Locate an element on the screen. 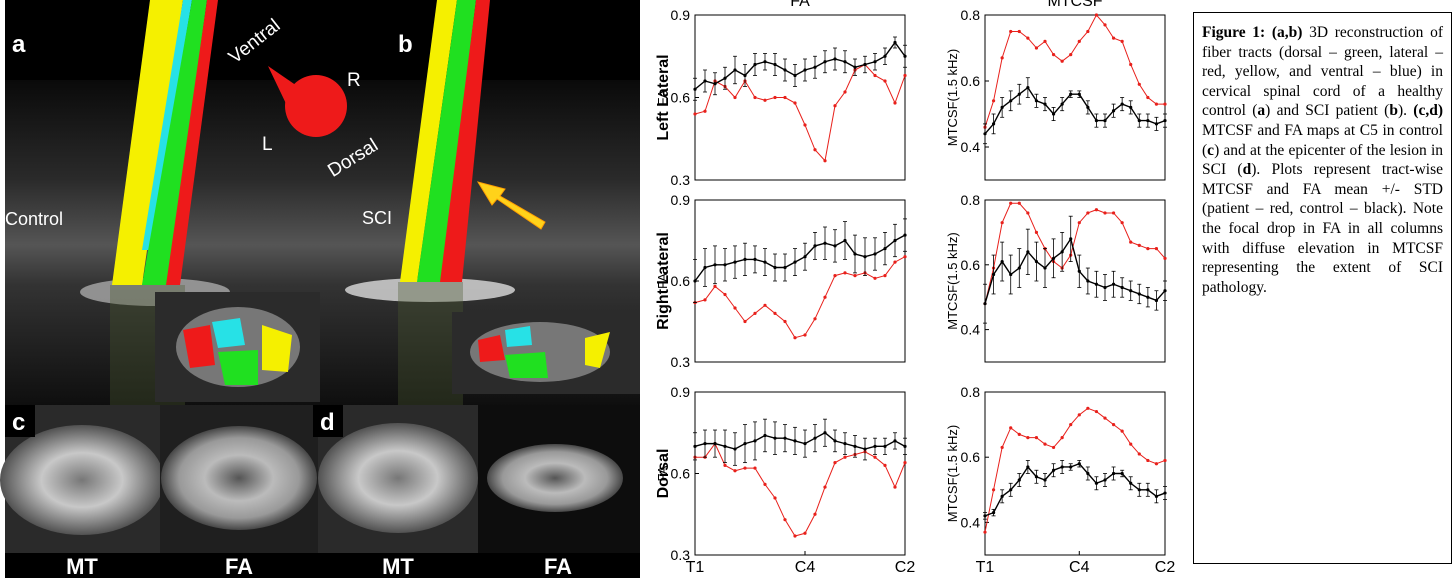 The height and width of the screenshot is (580, 1456). region-yellow is located at coordinates (277, 348).